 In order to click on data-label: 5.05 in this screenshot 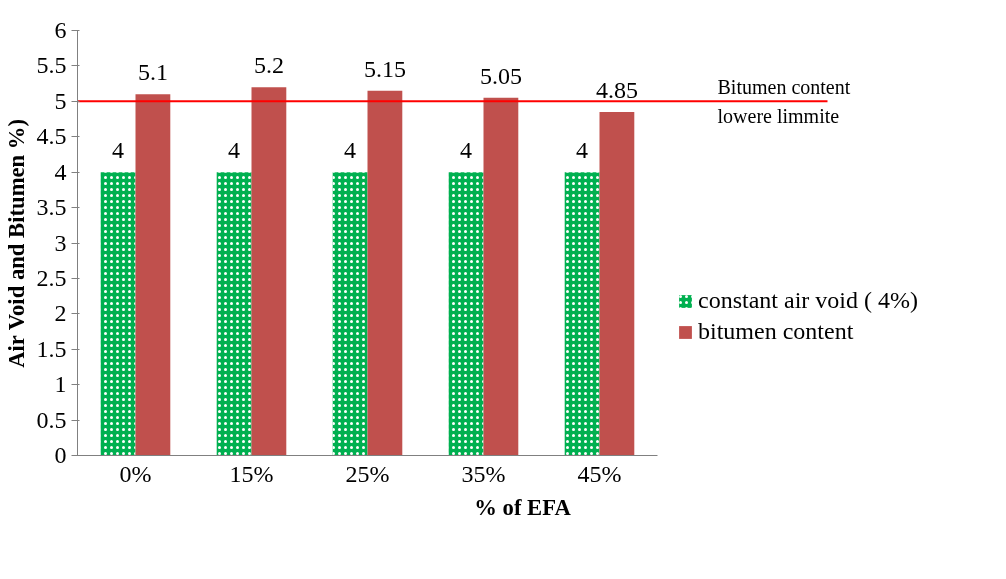, I will do `click(500, 75)`.